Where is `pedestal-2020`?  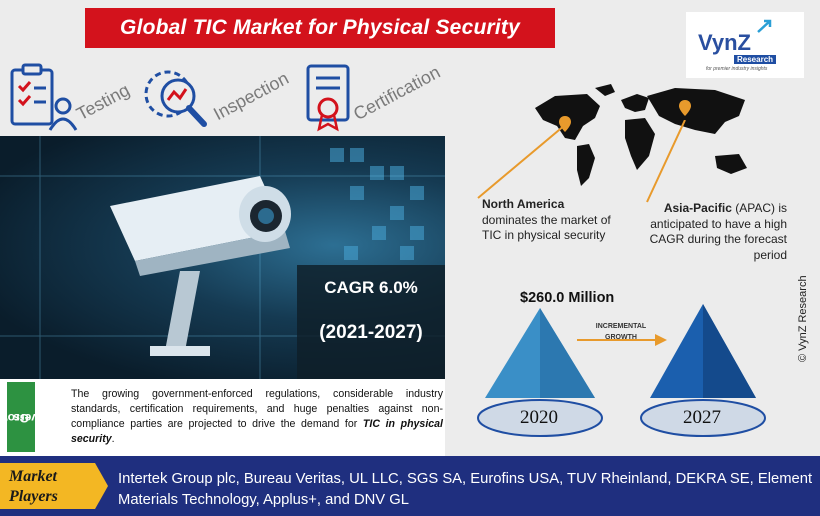 pedestal-2020 is located at coordinates (540, 418).